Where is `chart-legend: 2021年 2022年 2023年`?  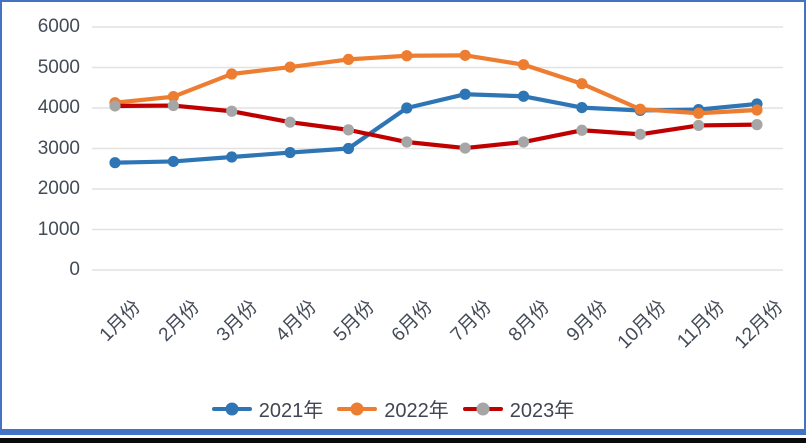 chart-legend: 2021年 2022年 2023年 is located at coordinates (393, 408).